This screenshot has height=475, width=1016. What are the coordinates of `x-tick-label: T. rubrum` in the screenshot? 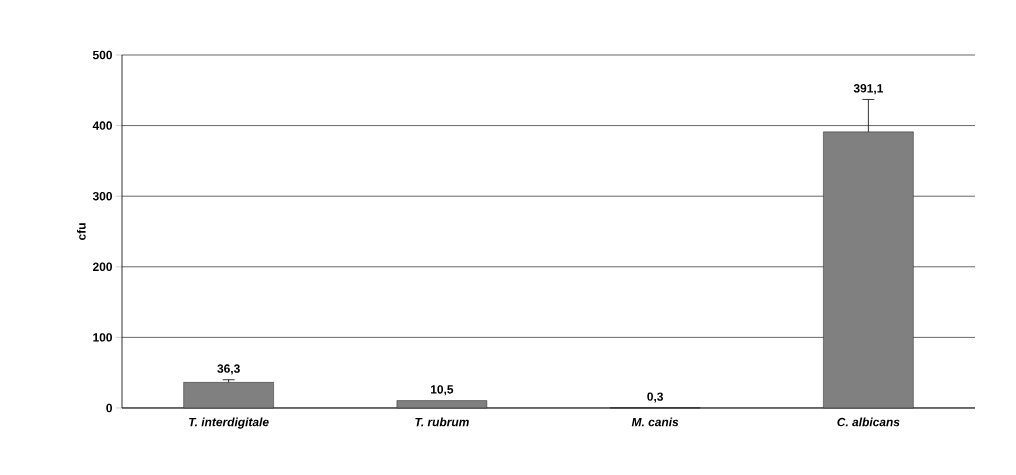 It's located at (442, 422).